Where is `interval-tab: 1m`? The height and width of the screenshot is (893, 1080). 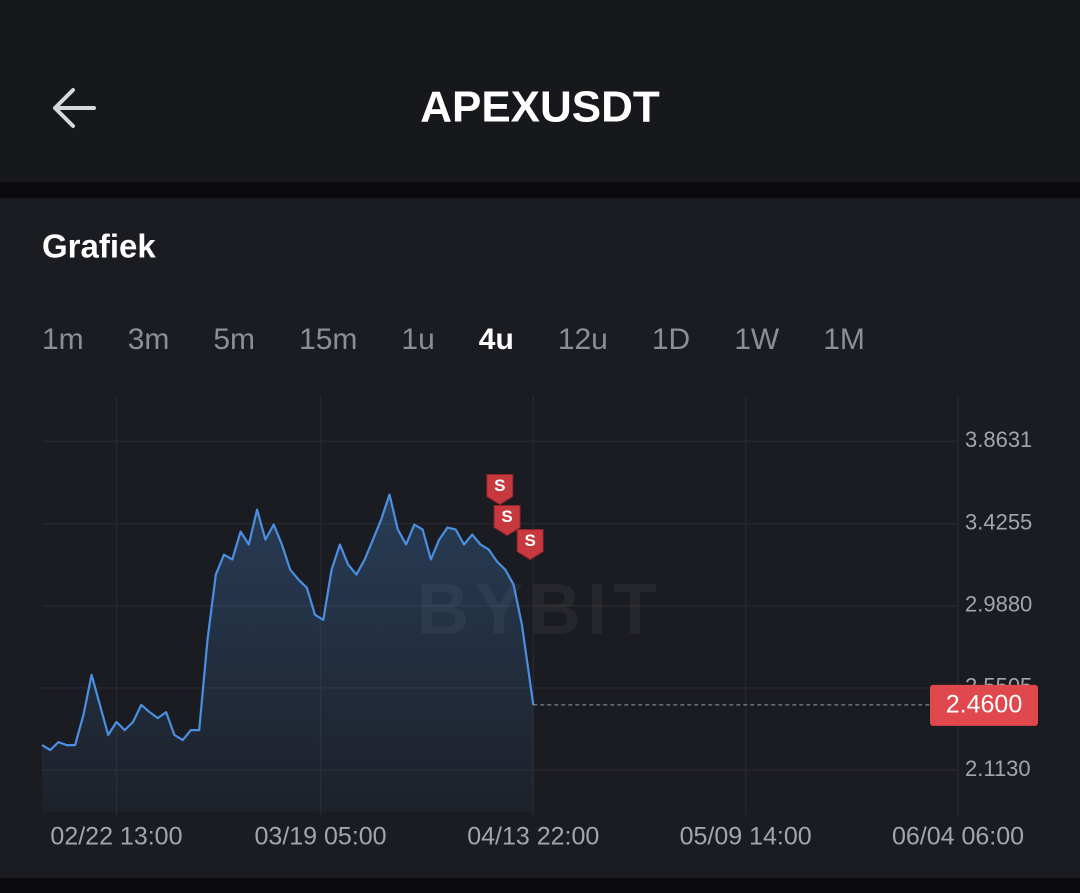
interval-tab: 1m is located at coordinates (63, 339).